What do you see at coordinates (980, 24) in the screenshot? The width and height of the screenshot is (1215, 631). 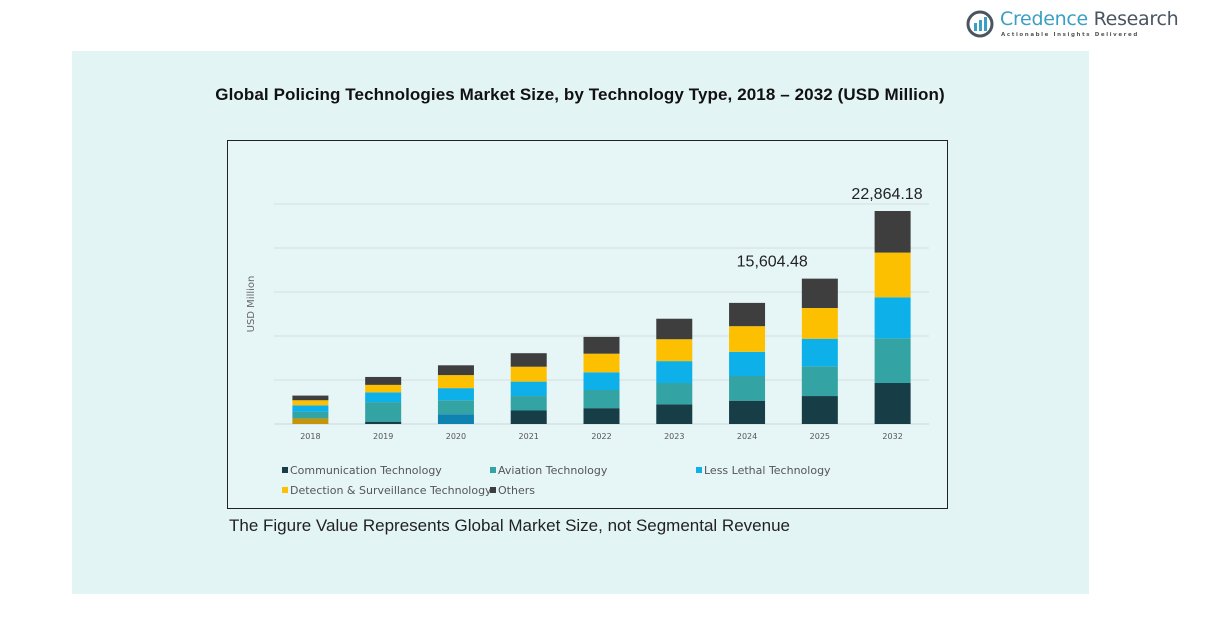 I see `logo-chart-icon` at bounding box center [980, 24].